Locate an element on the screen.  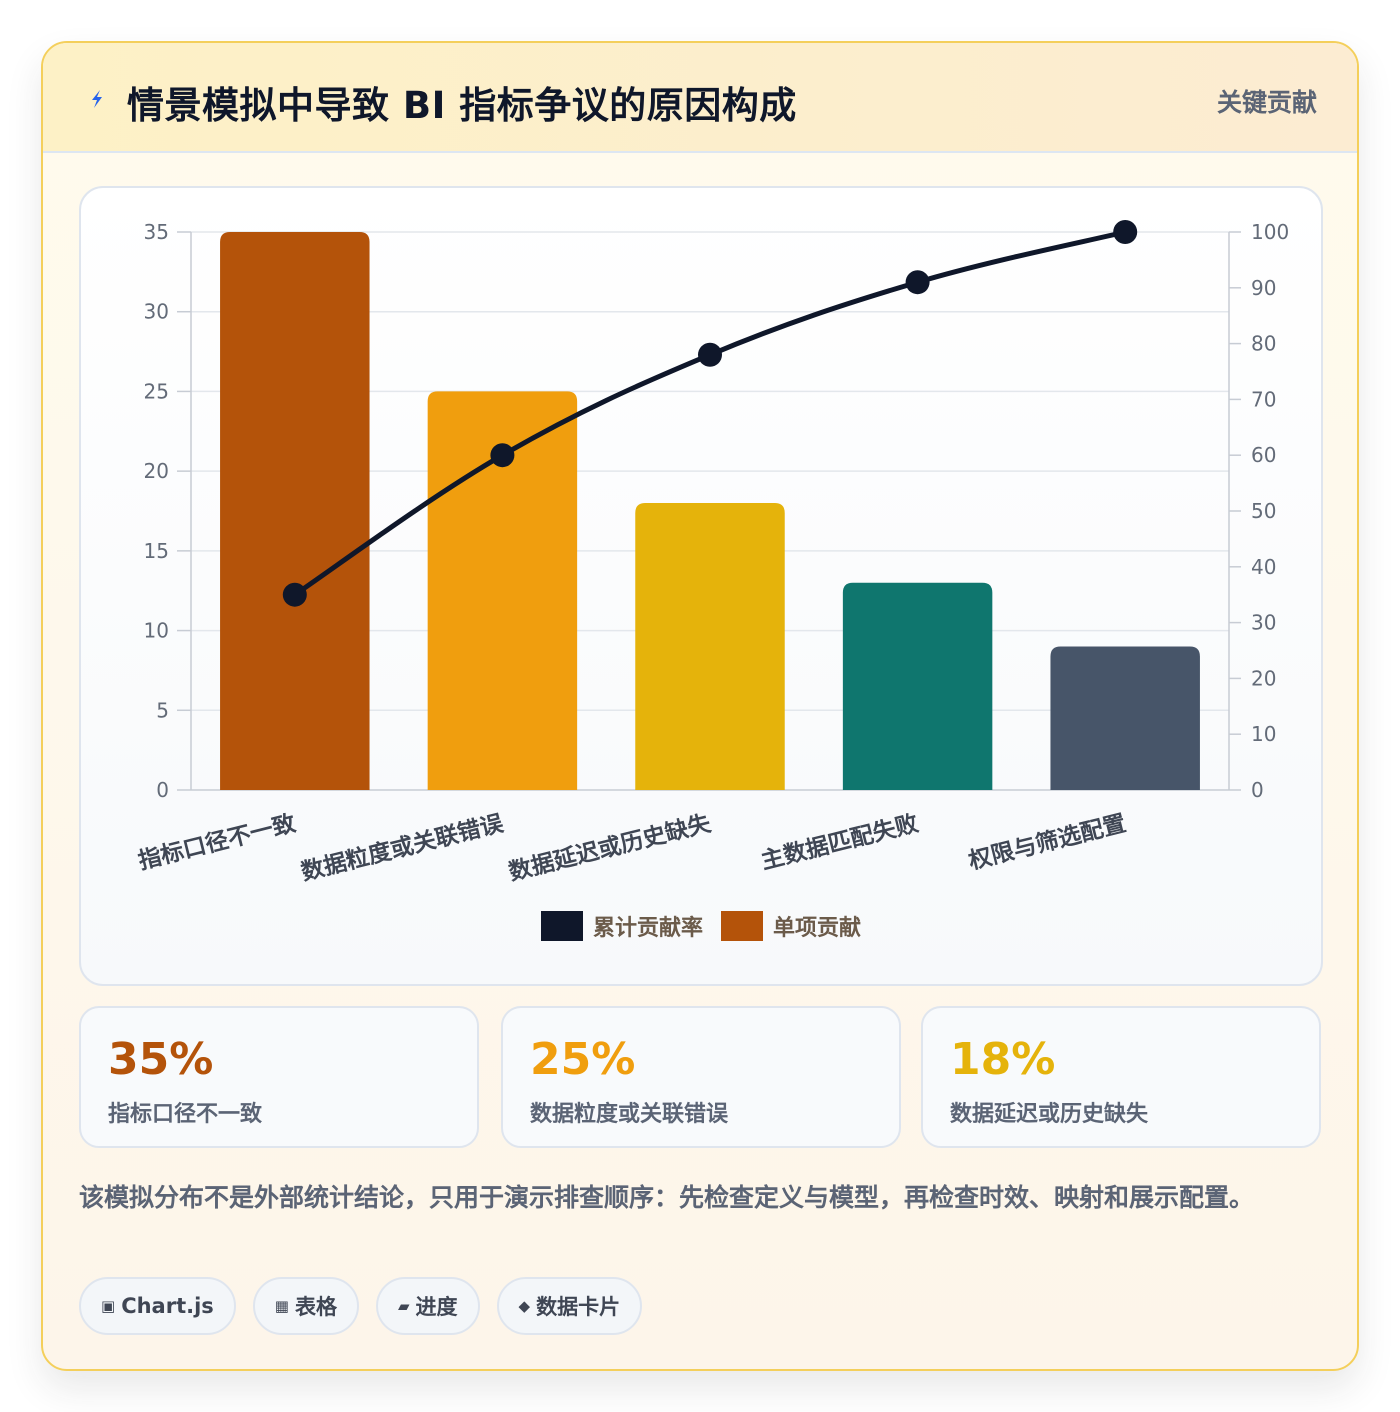
stat-label: 数据粒度或关联错误 is located at coordinates (629, 1114).